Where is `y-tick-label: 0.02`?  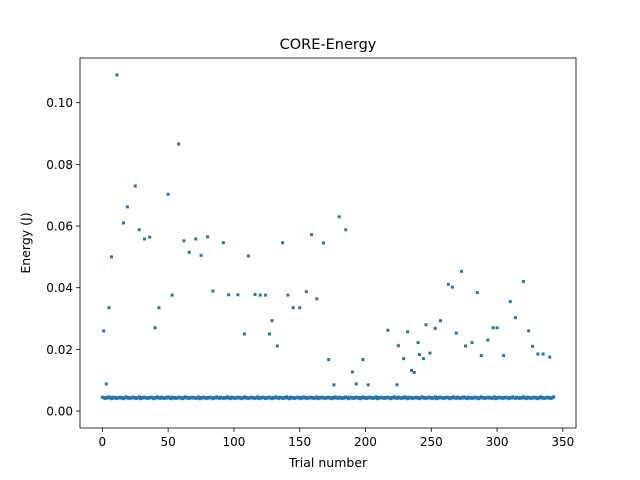
y-tick-label: 0.02 is located at coordinates (59, 350).